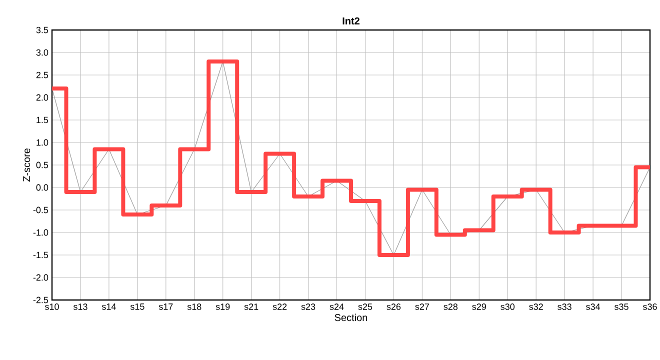 The width and height of the screenshot is (660, 360). What do you see at coordinates (393, 307) in the screenshot?
I see `x-tick-label: s26` at bounding box center [393, 307].